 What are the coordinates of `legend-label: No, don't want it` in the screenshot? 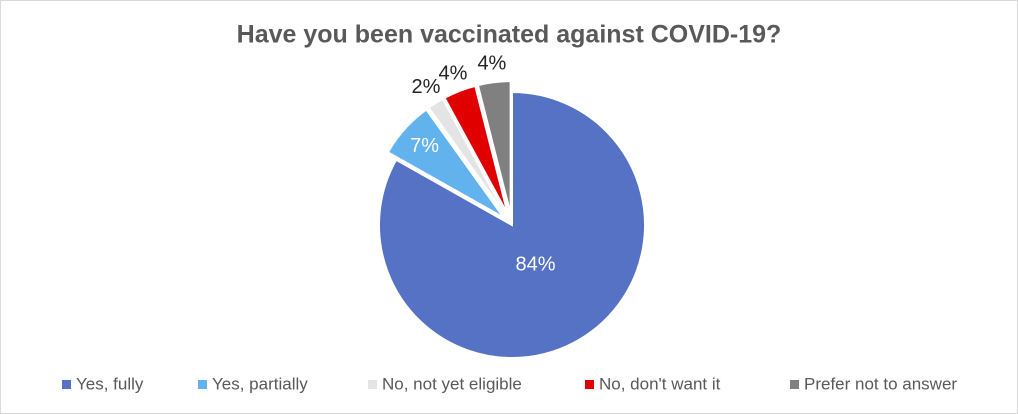 It's located at (660, 383).